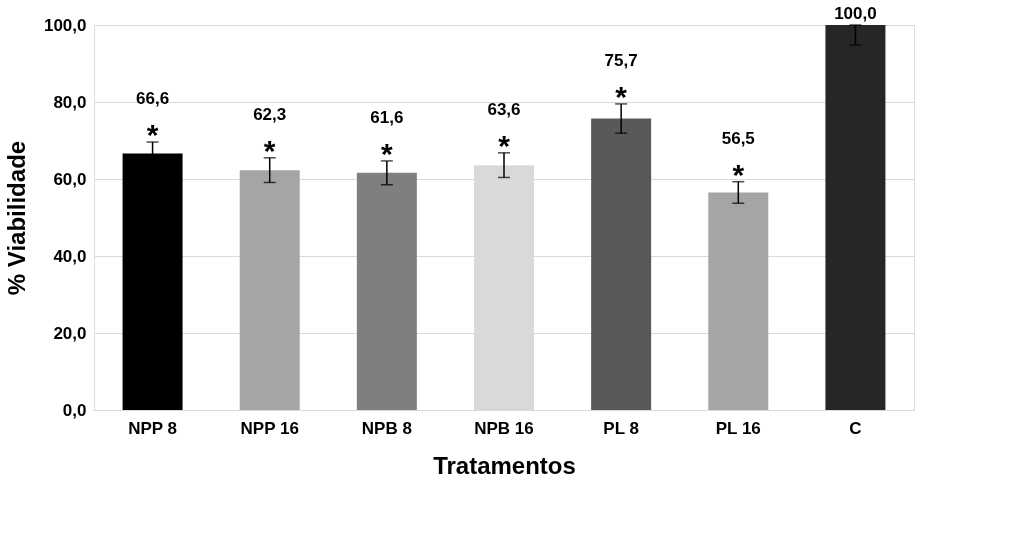 This screenshot has height=538, width=1023. Describe the element at coordinates (738, 138) in the screenshot. I see `data-label: 56,5` at that location.